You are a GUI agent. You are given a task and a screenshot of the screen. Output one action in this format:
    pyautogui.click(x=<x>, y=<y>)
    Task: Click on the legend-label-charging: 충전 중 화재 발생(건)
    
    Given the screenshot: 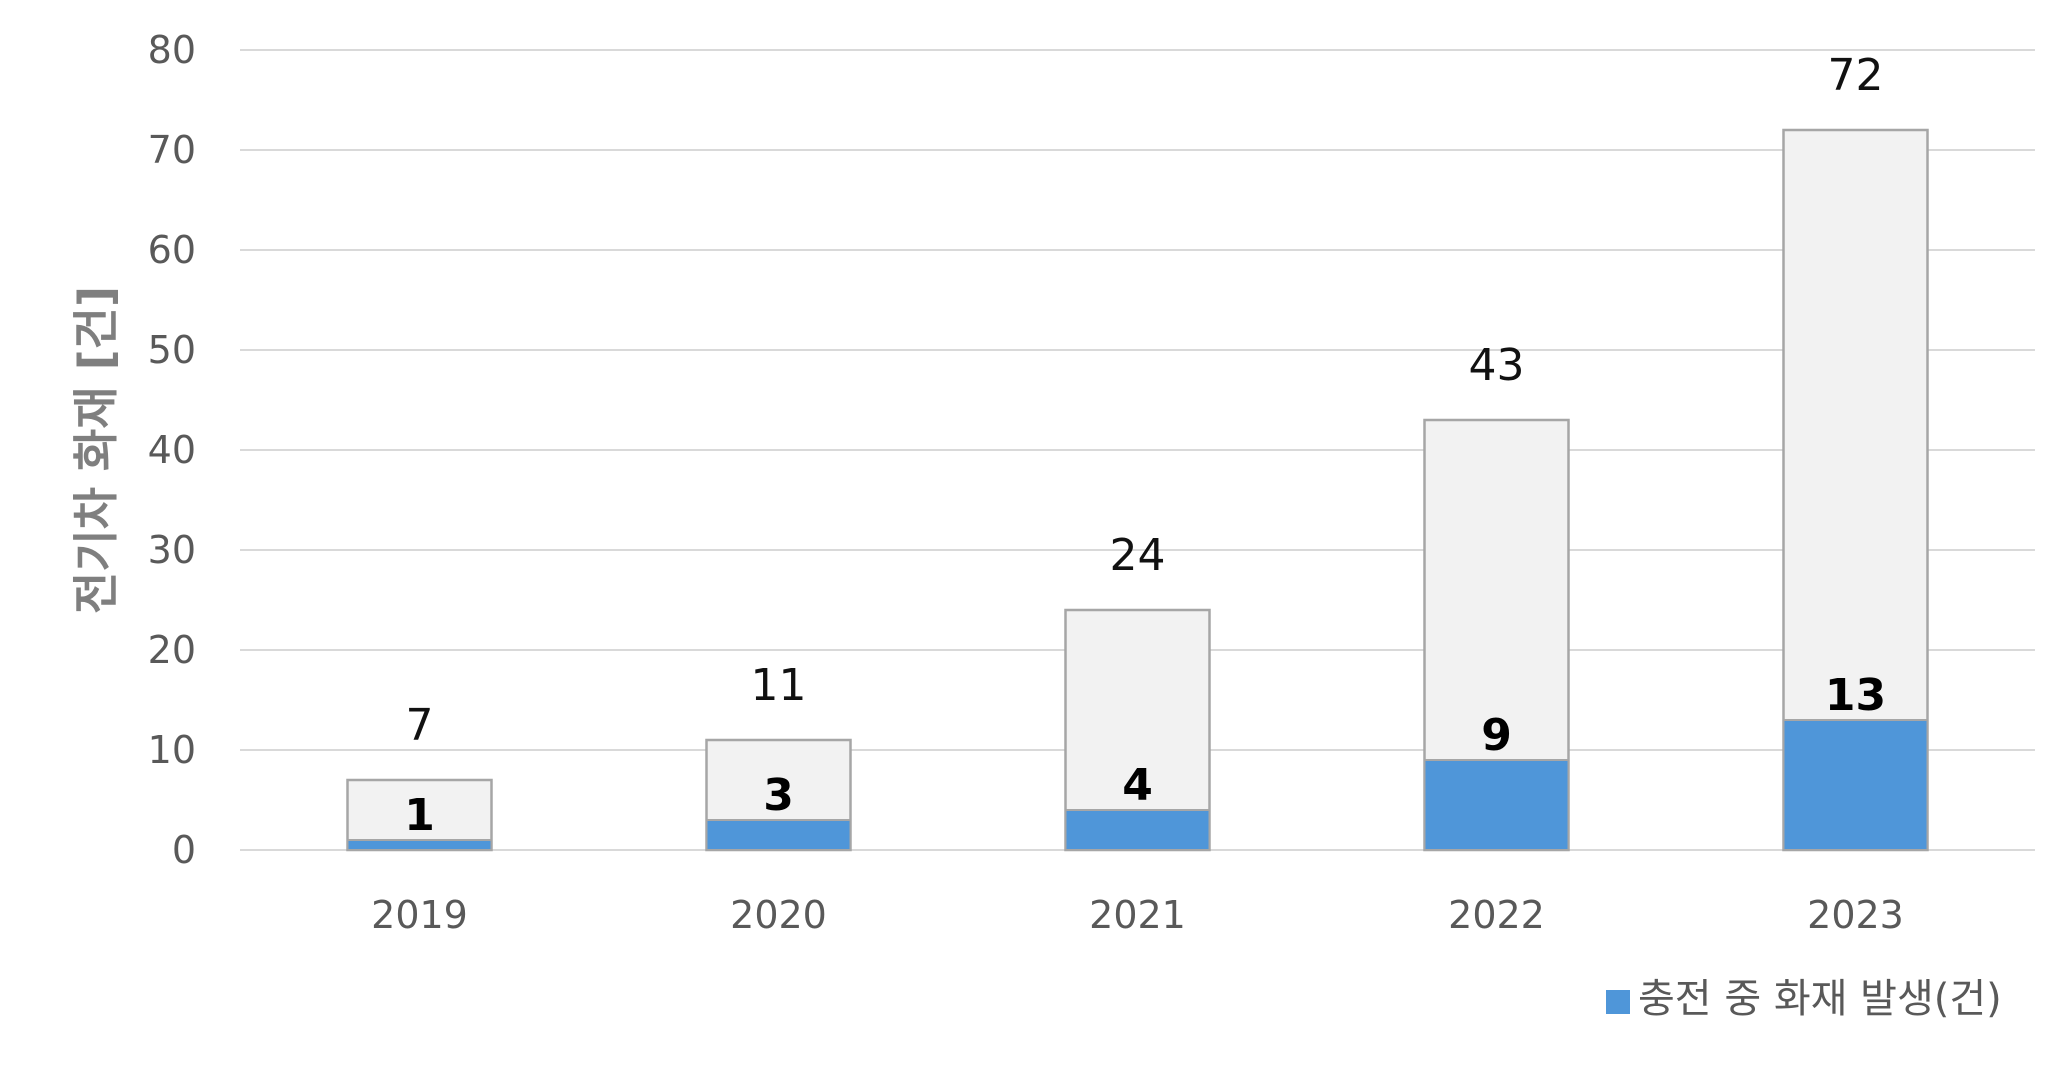 What is the action you would take?
    pyautogui.click(x=1820, y=999)
    